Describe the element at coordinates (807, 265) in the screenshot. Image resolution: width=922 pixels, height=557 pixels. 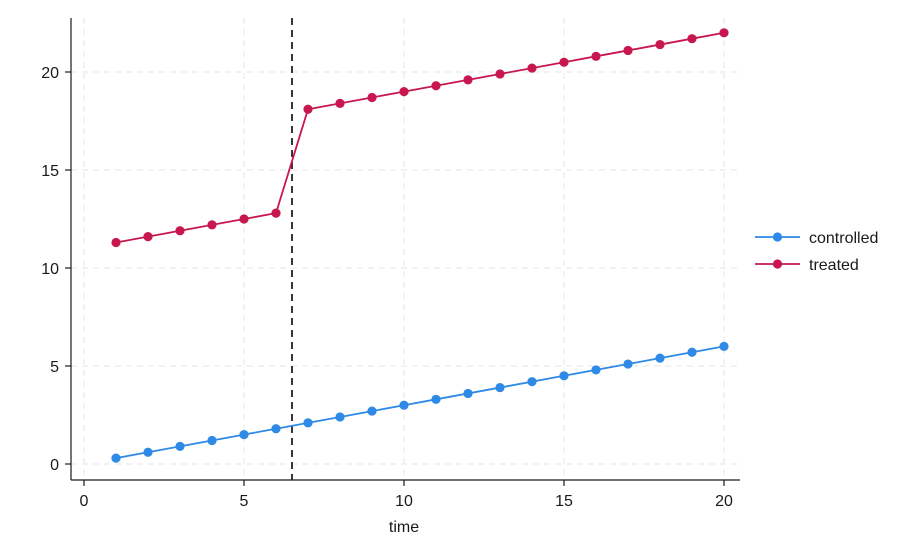
I see `legend-item-treated: treated` at that location.